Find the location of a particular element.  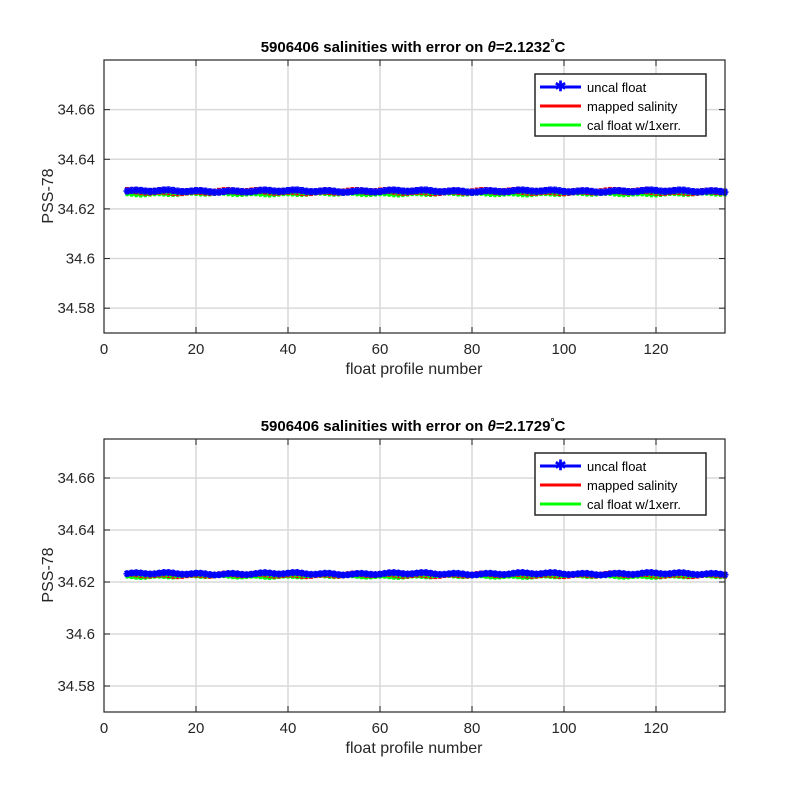

x-tick-label: 100 is located at coordinates (563, 728).